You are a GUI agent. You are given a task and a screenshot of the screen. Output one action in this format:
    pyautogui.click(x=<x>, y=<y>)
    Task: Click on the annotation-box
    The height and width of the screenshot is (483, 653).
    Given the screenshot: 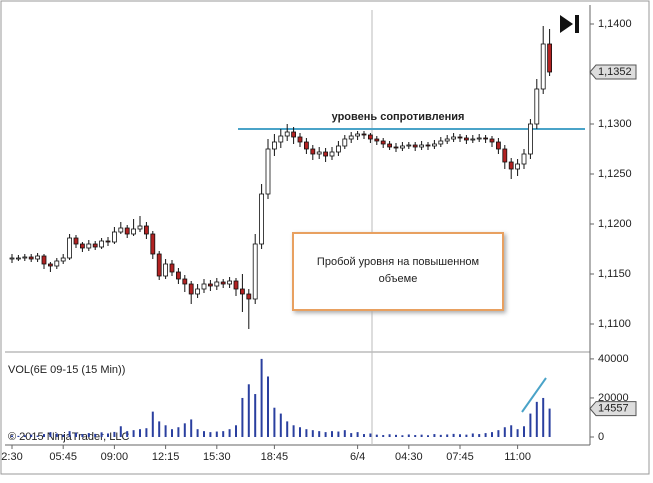 What is the action you would take?
    pyautogui.click(x=398, y=271)
    